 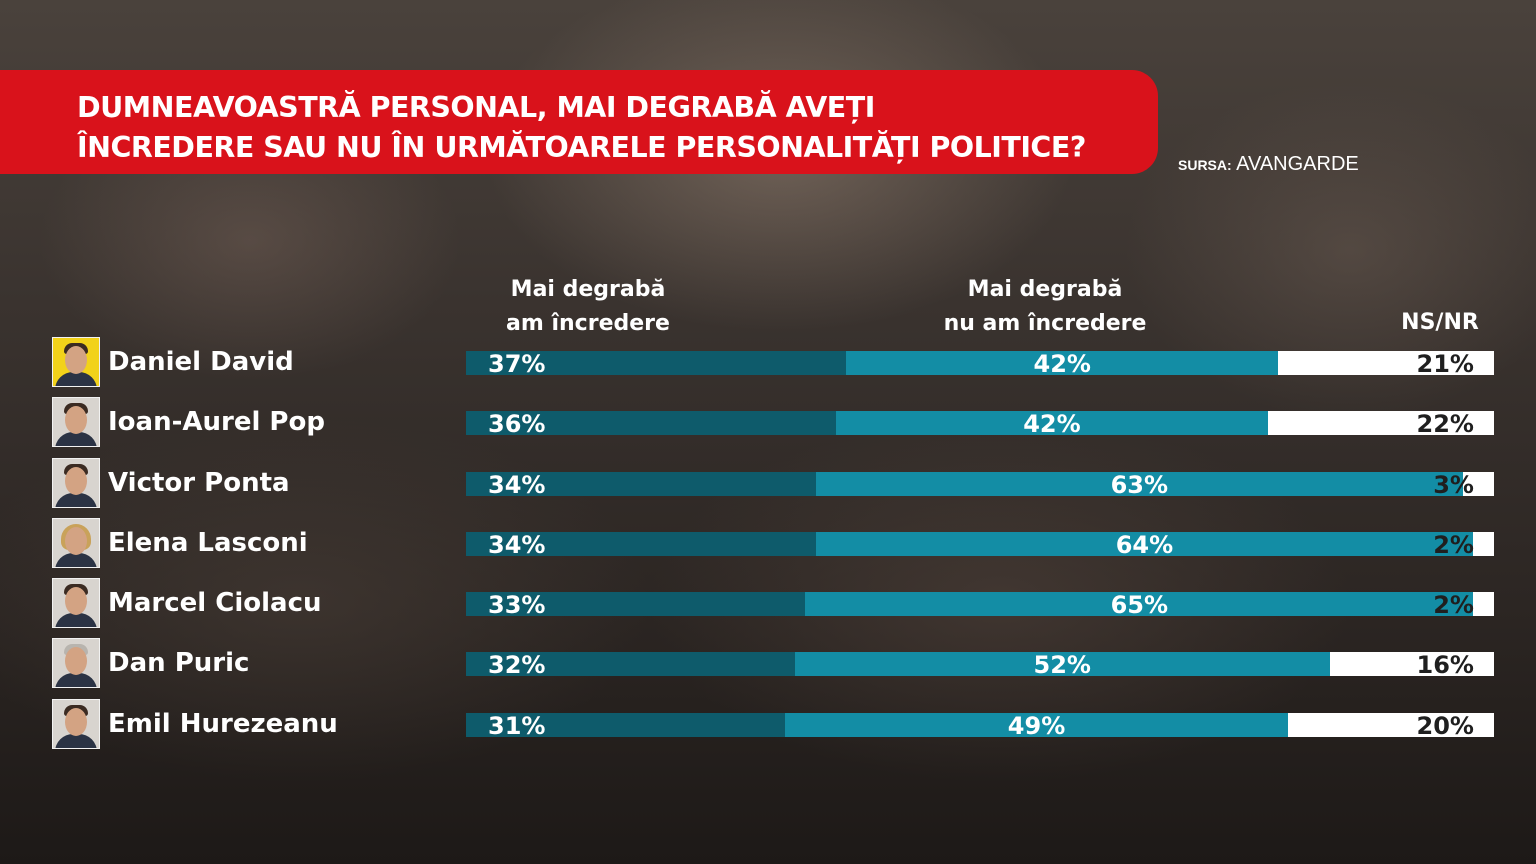 I want to click on bar-row: 33% 65% 2%, so click(x=980, y=605).